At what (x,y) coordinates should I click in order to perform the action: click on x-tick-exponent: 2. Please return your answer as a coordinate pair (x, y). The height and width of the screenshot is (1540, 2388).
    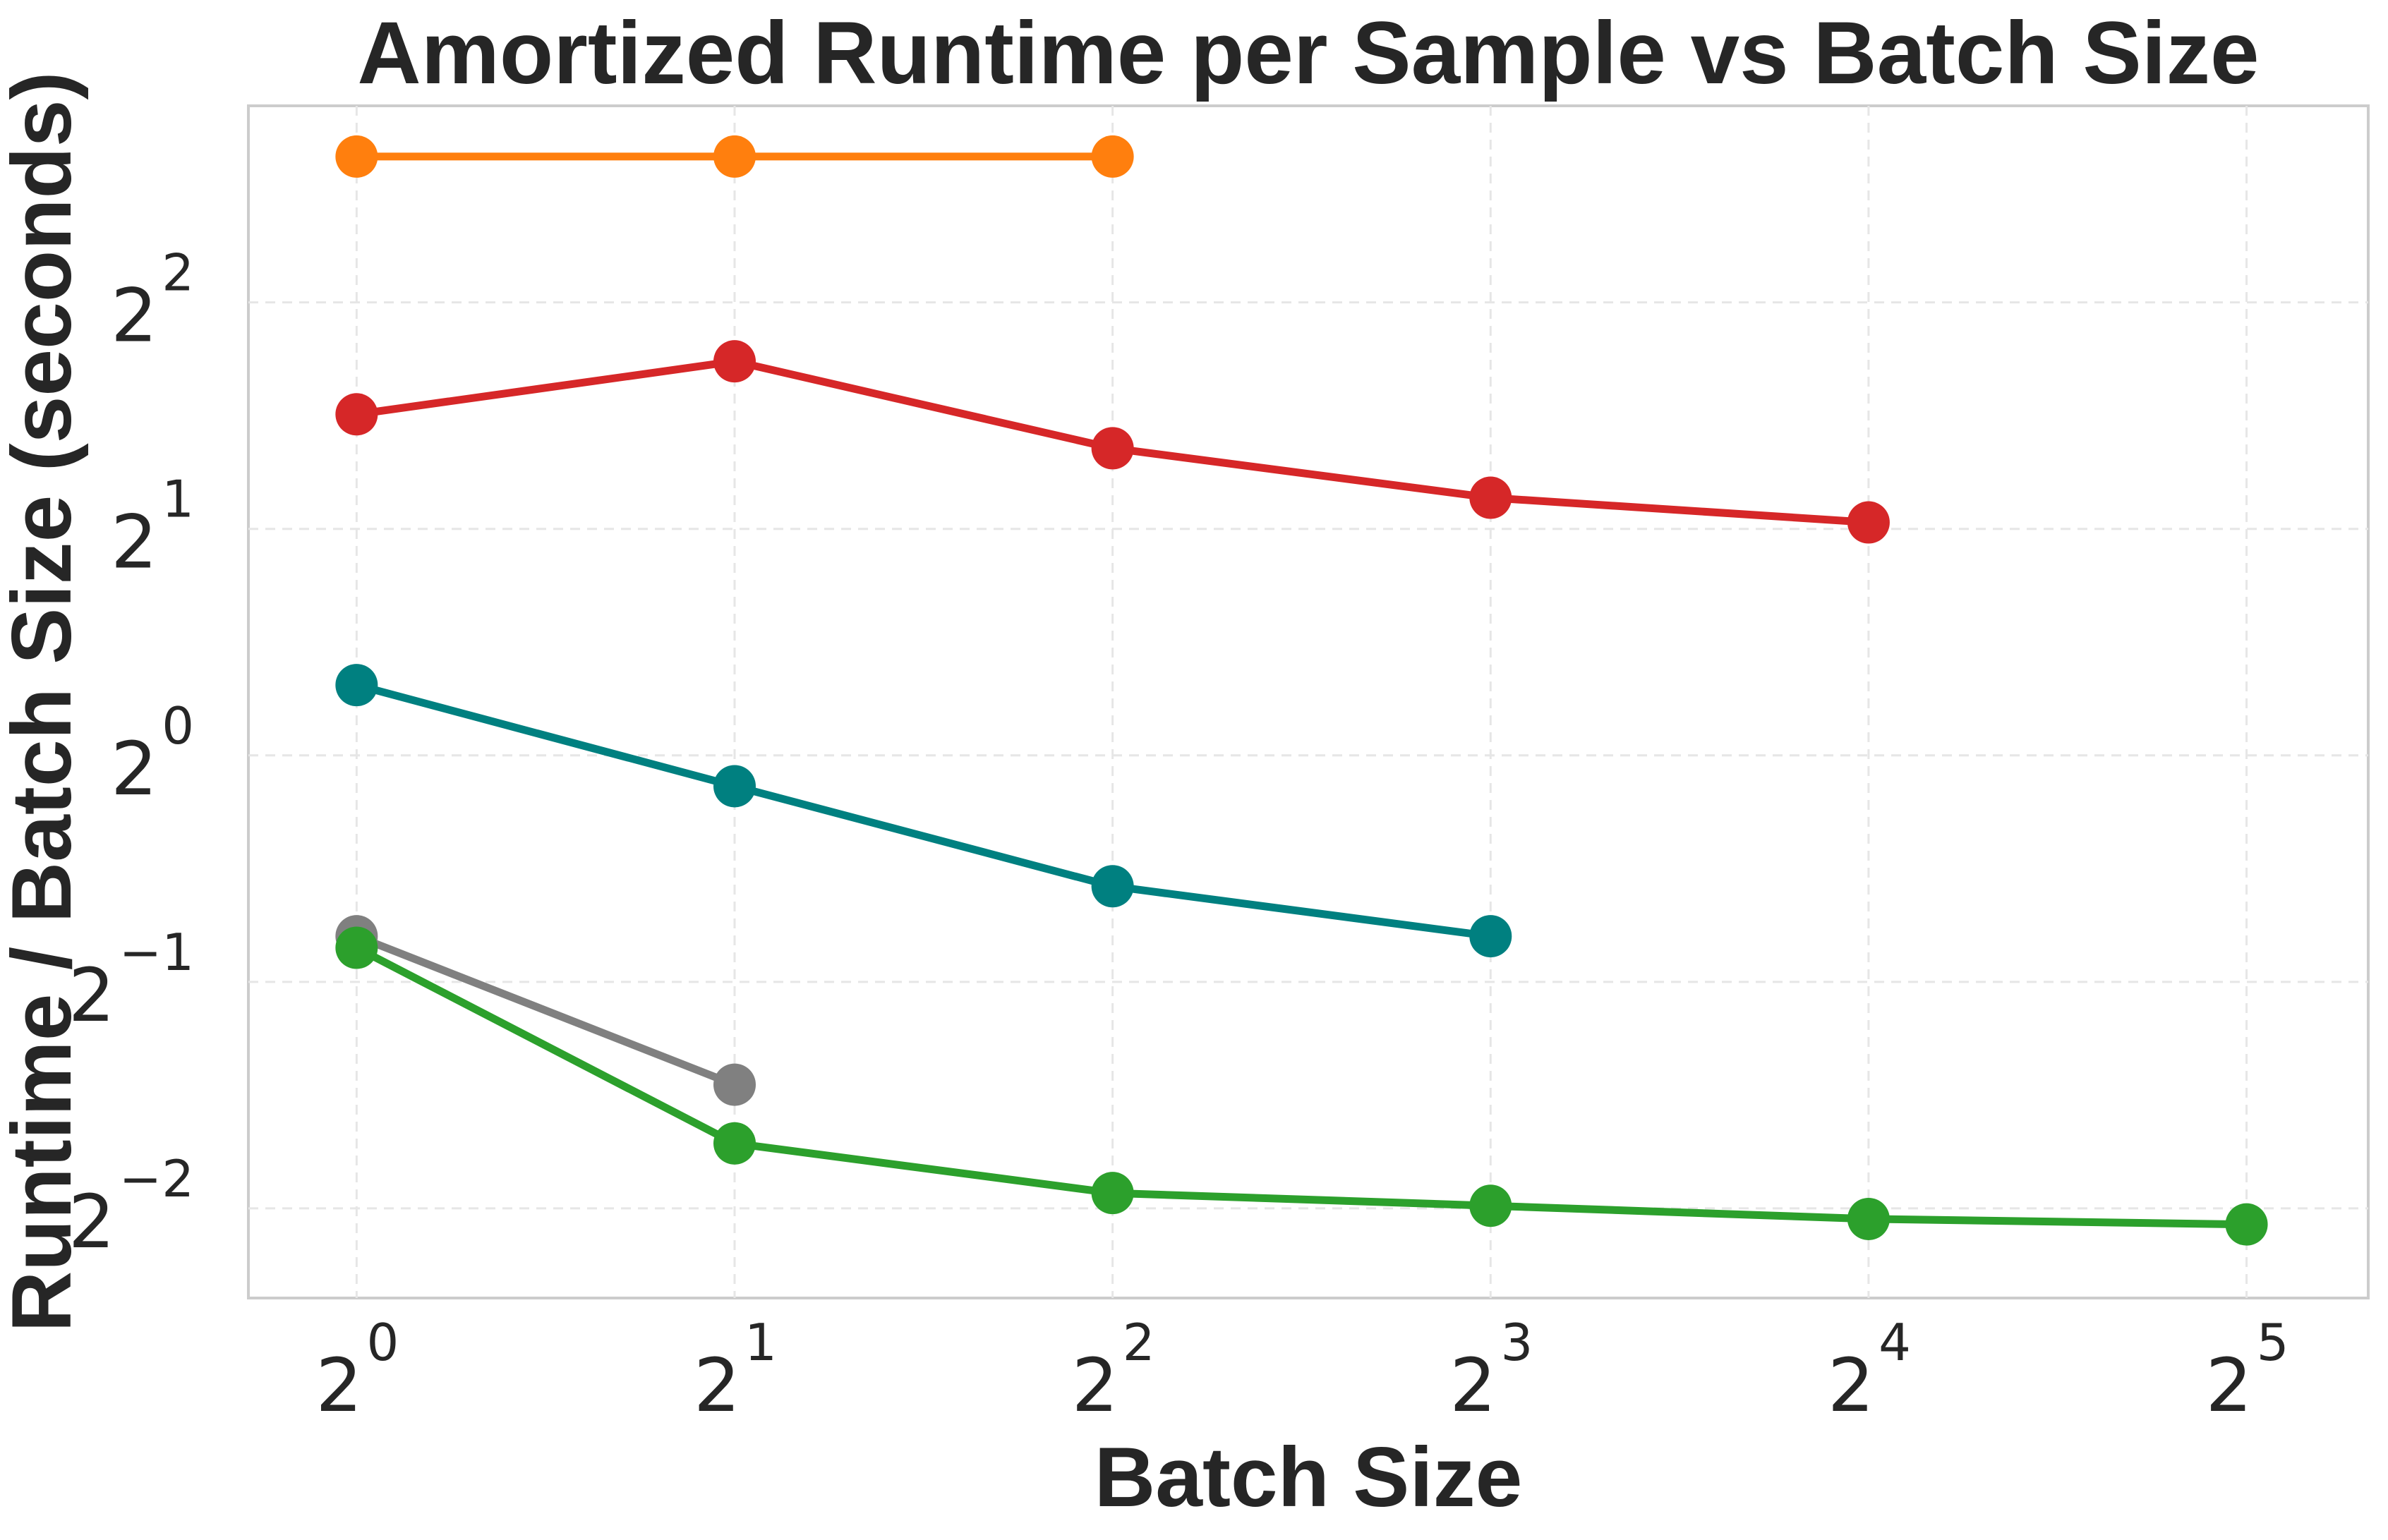
    Looking at the image, I should click on (1139, 1342).